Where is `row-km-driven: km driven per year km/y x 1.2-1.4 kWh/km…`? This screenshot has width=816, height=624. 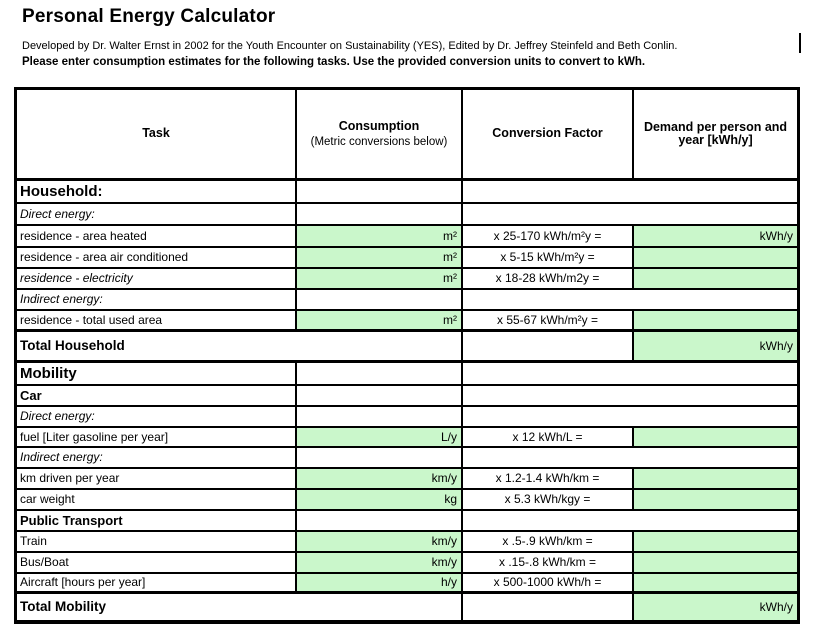 row-km-driven: km driven per year km/y x 1.2-1.4 kWh/km… is located at coordinates (407, 479).